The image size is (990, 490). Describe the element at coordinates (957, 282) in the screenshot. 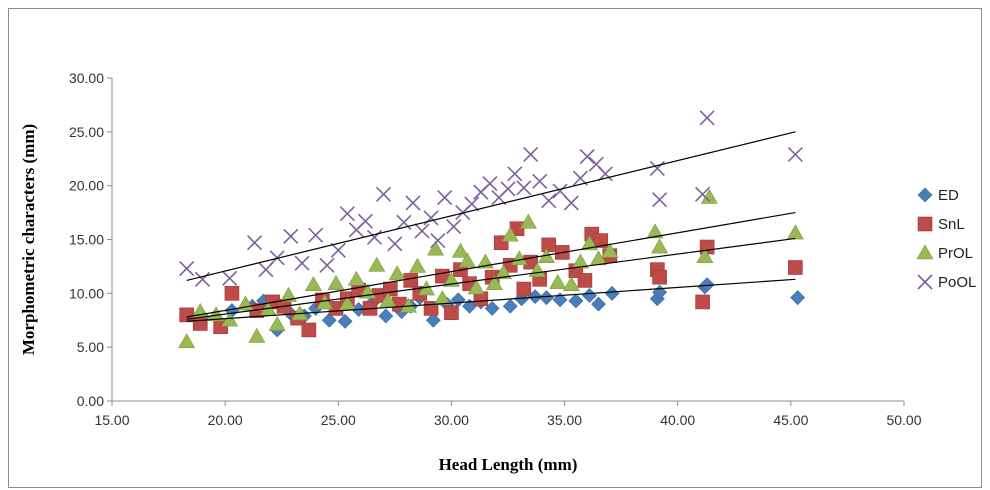

I see `legend-label: PoOL` at that location.